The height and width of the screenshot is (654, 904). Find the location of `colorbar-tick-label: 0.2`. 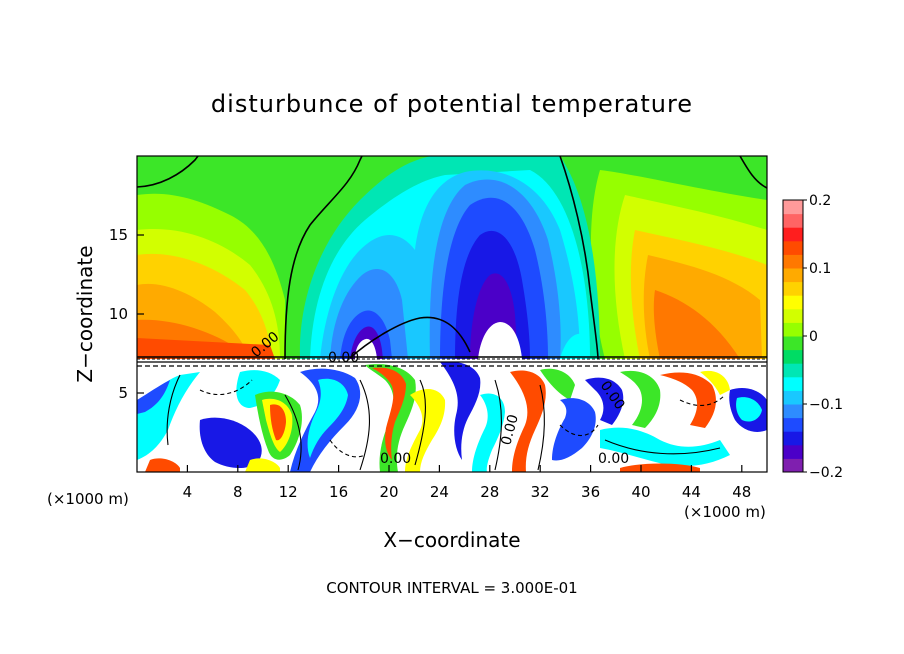

colorbar-tick-label: 0.2 is located at coordinates (820, 201).